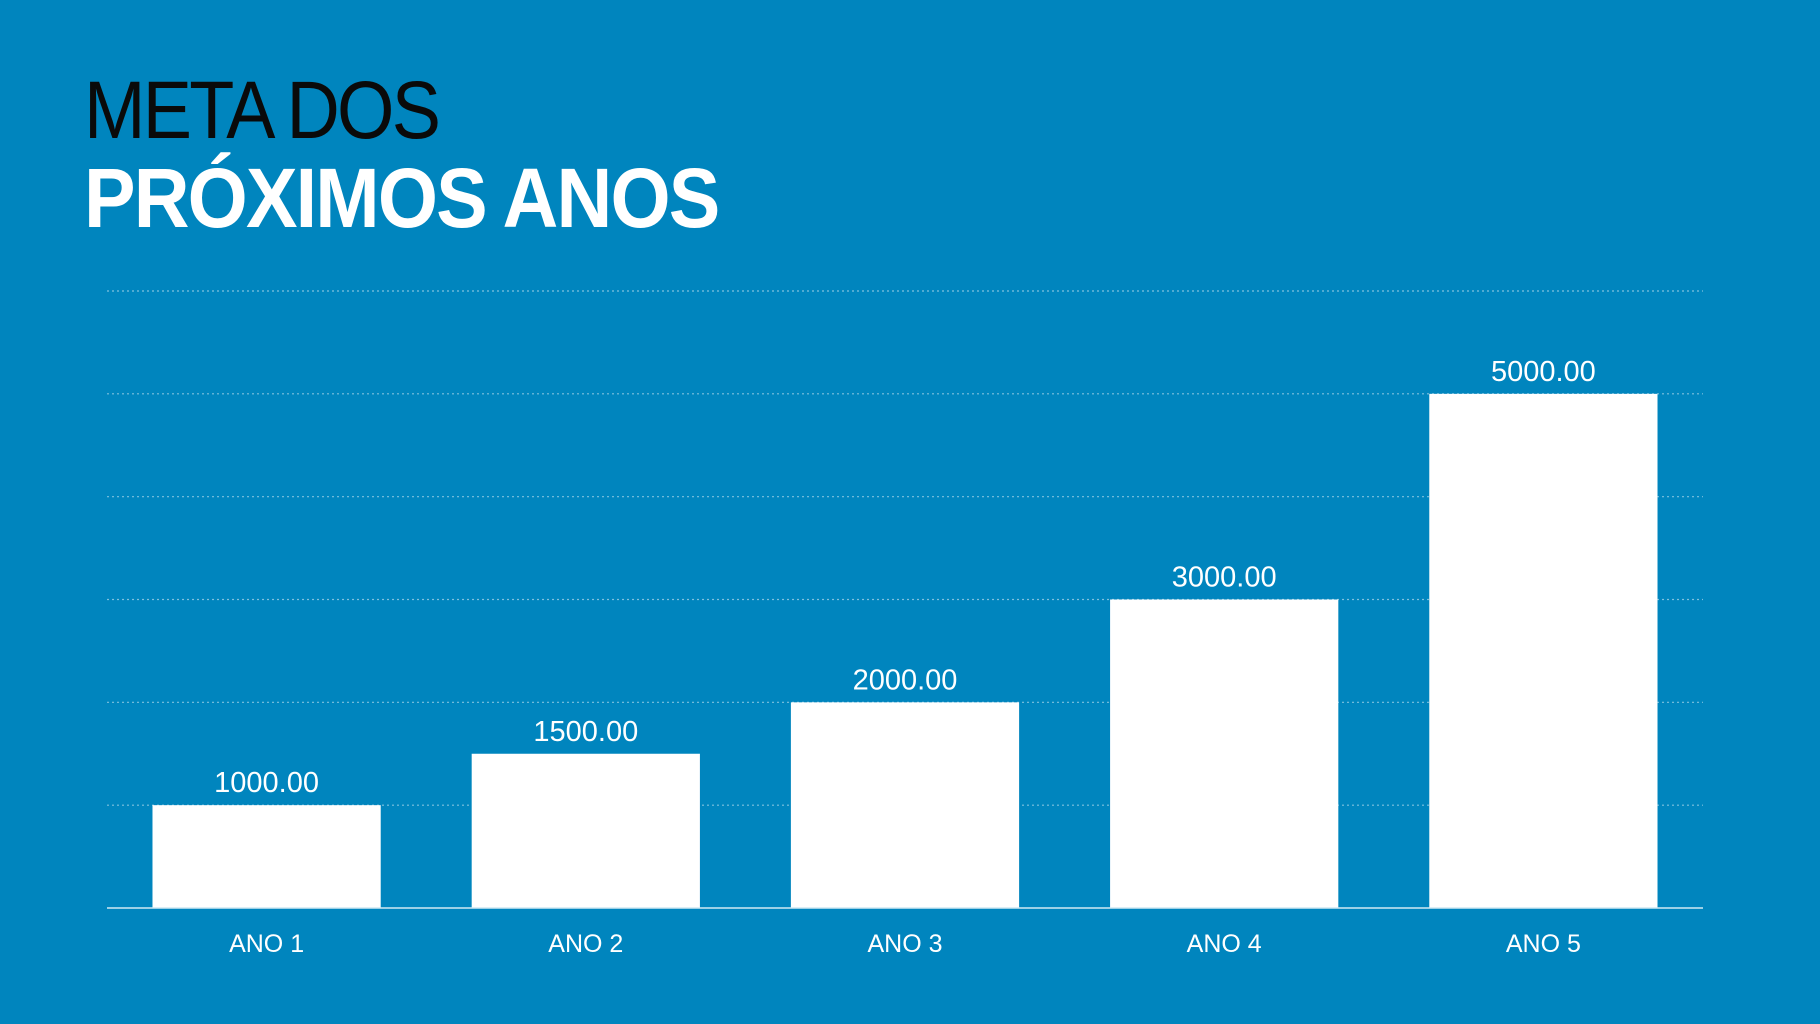  What do you see at coordinates (262, 110) in the screenshot?
I see `title-line-meta-dos: META DOS` at bounding box center [262, 110].